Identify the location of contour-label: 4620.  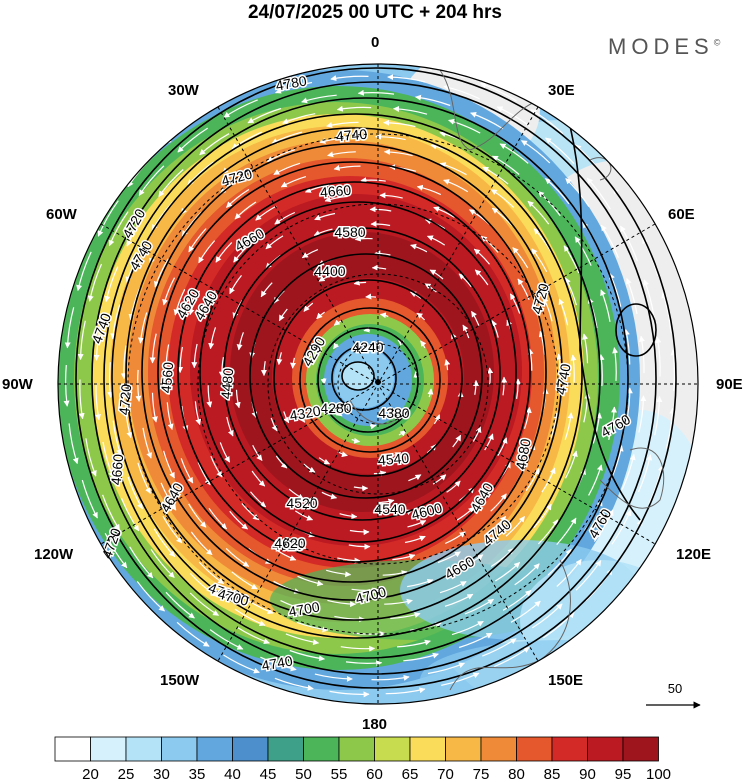
(289, 543).